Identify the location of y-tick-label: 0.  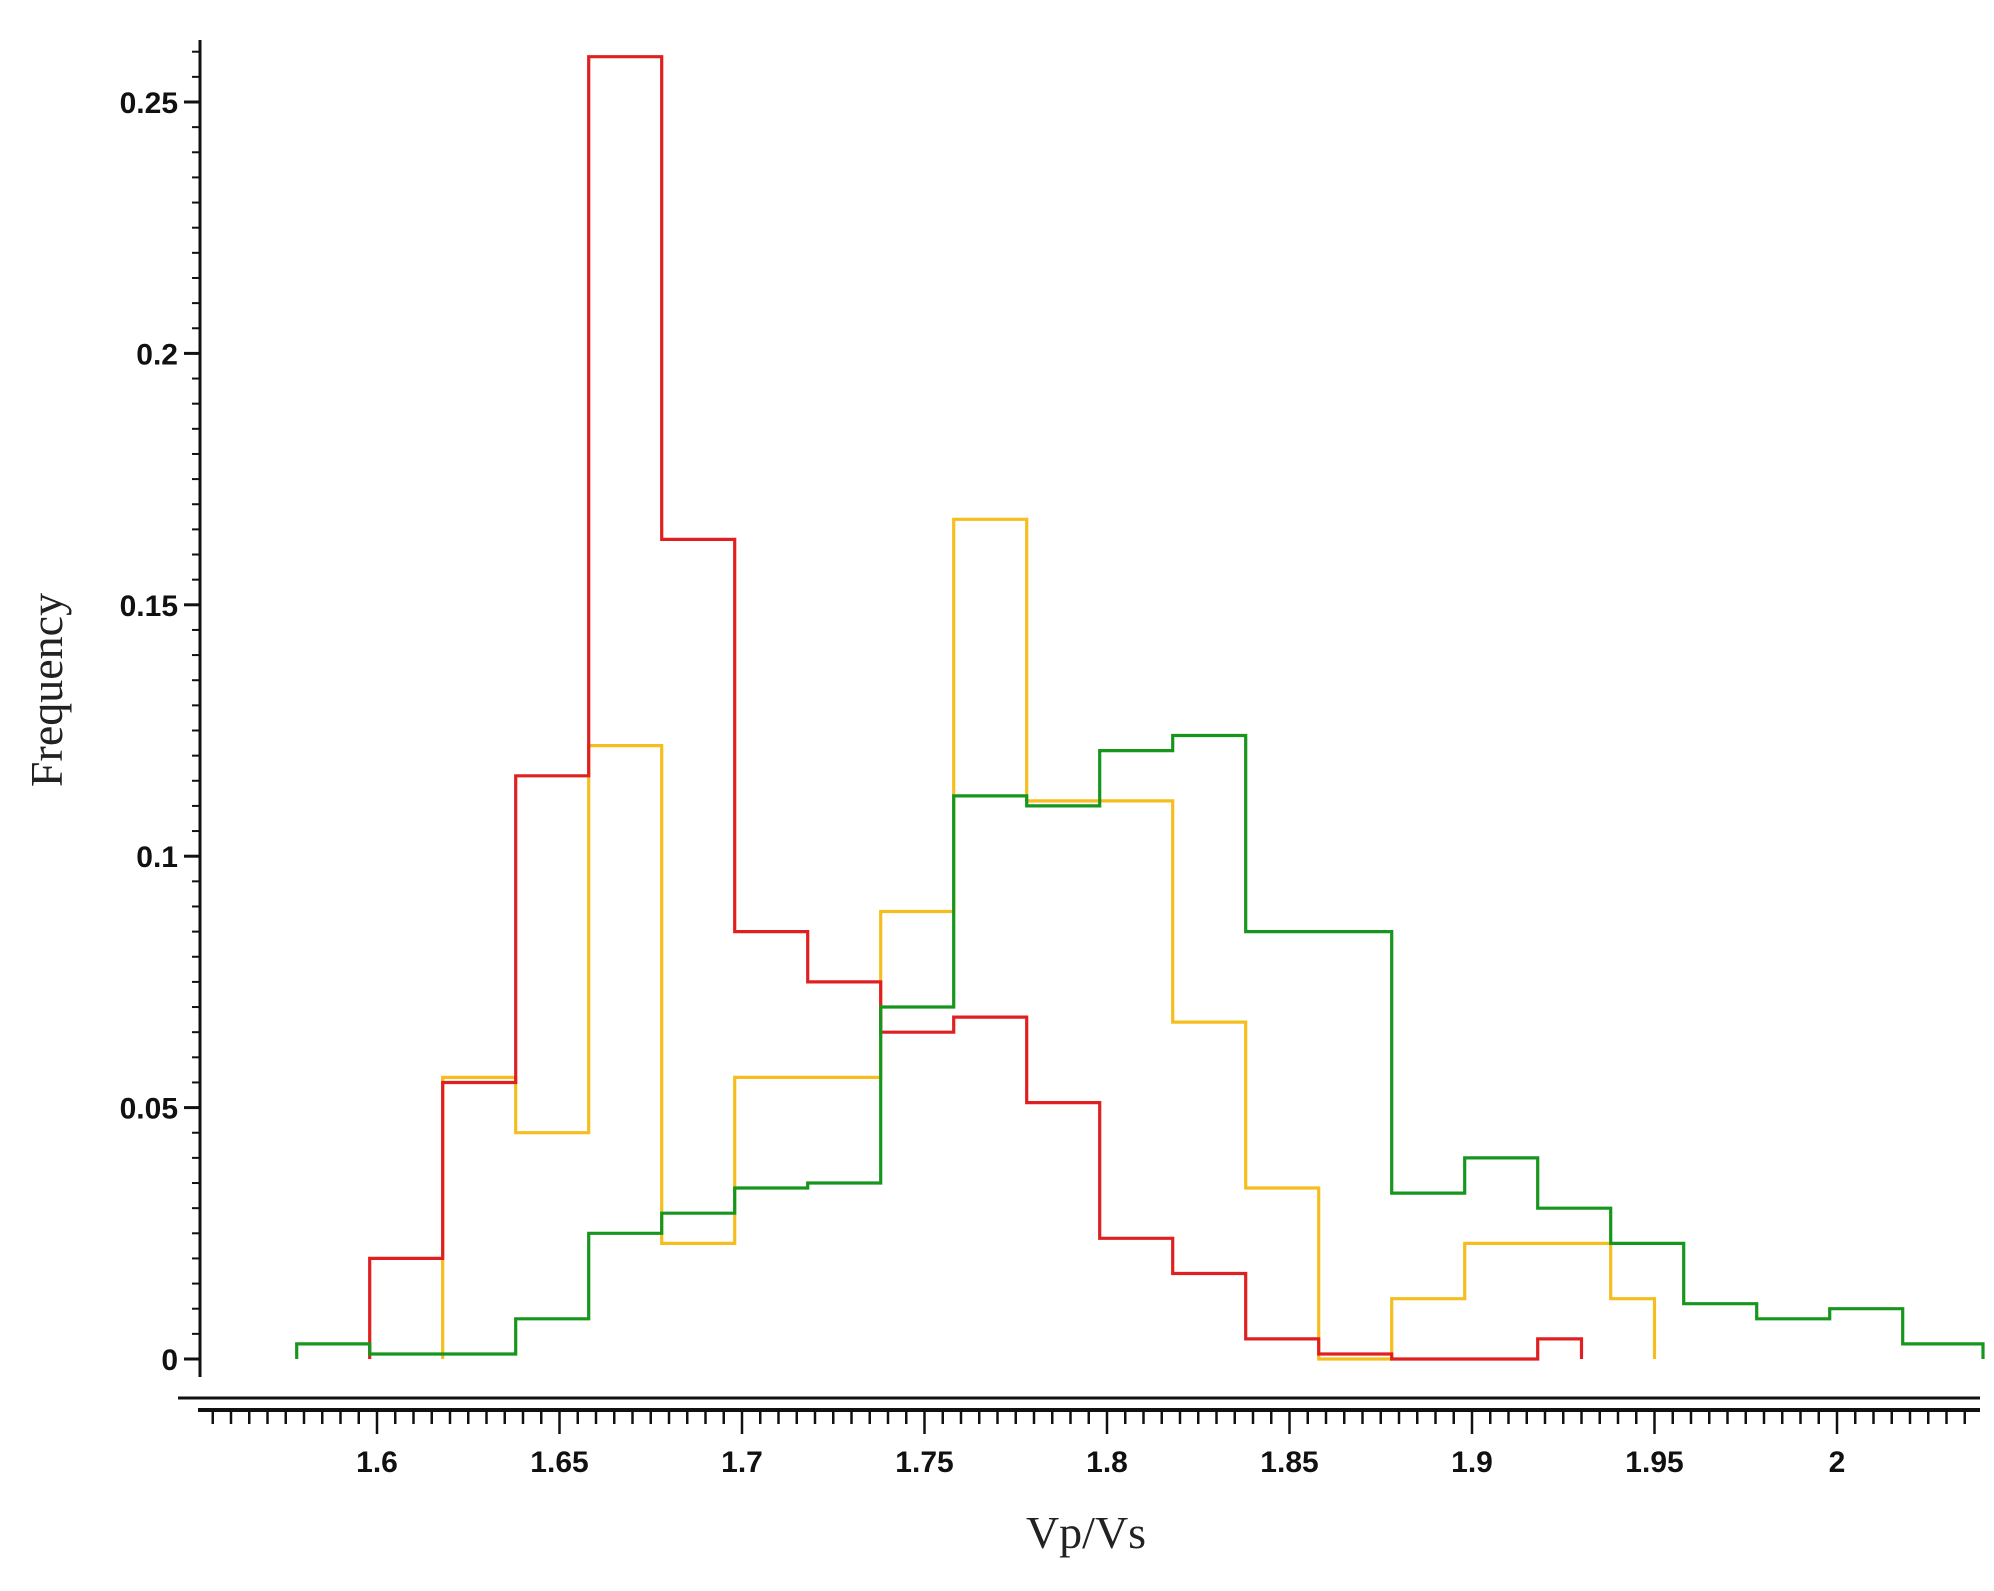
(169, 1360).